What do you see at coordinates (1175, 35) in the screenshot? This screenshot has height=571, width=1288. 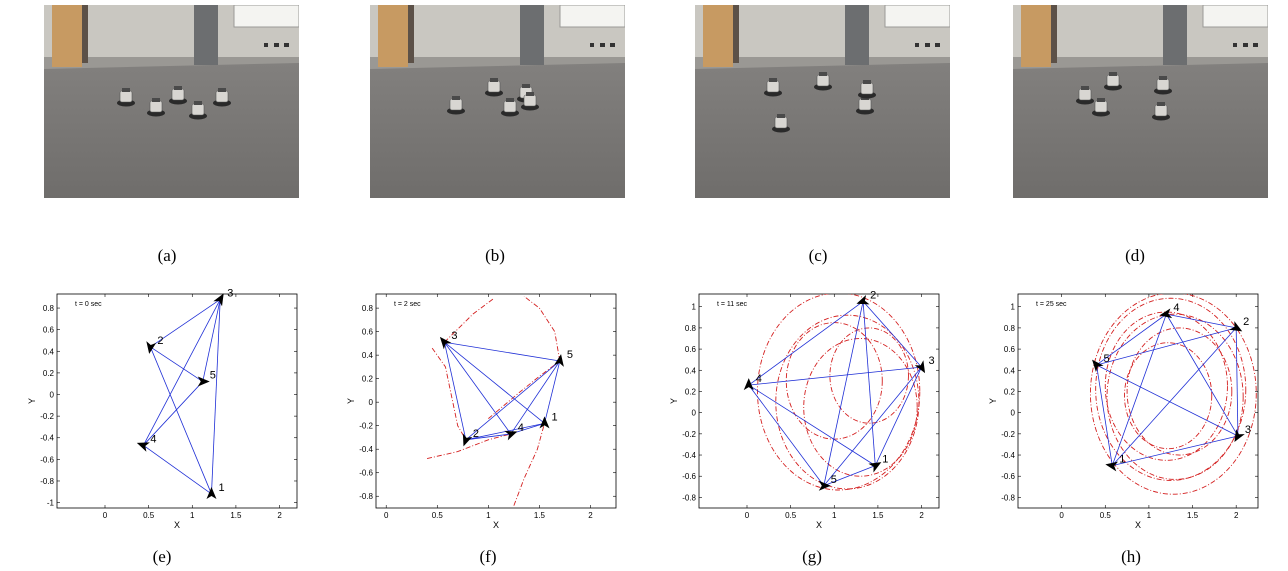 I see `pillar` at bounding box center [1175, 35].